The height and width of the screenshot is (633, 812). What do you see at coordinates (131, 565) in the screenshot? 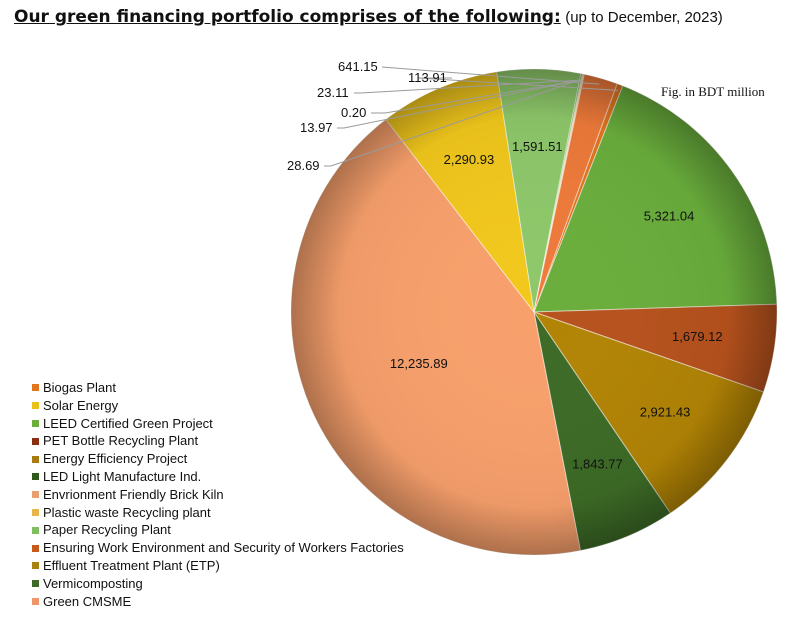
I see `legend-label: Effluent Treatment Plant (ETP)` at bounding box center [131, 565].